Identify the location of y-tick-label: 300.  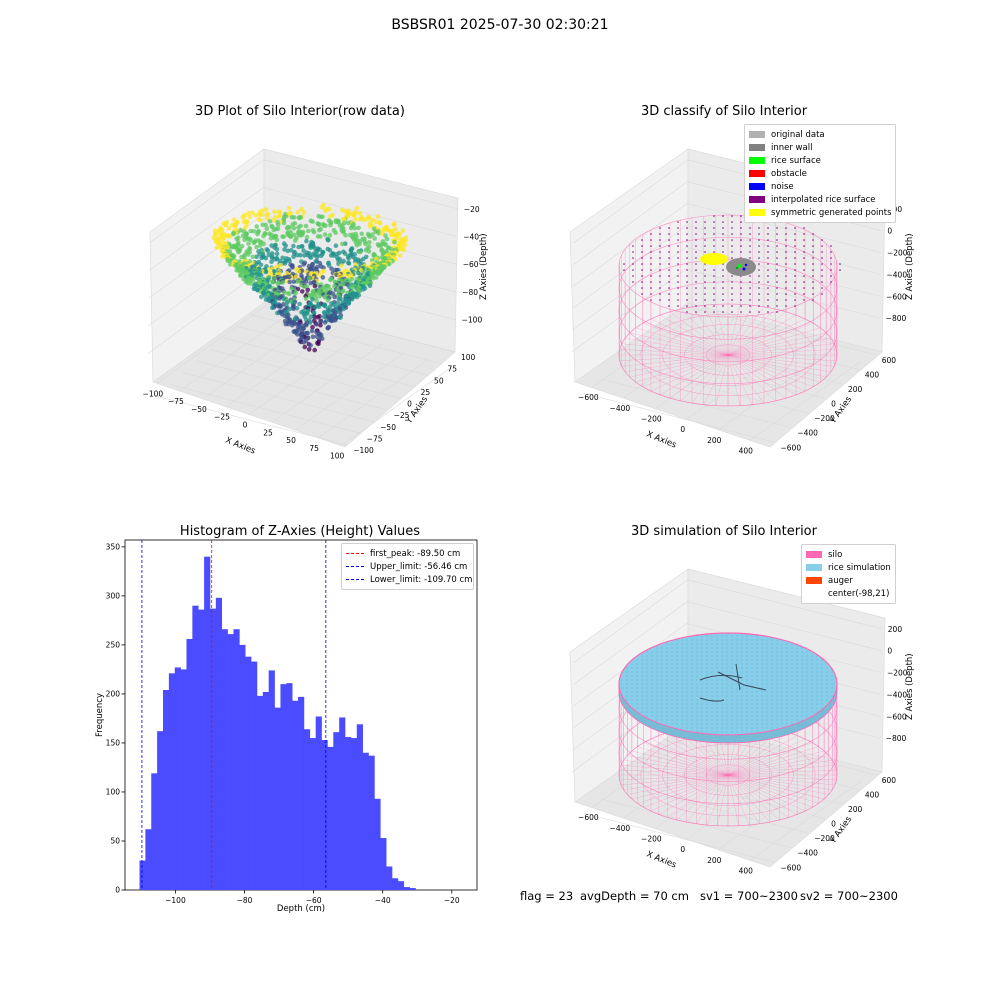
(113, 595).